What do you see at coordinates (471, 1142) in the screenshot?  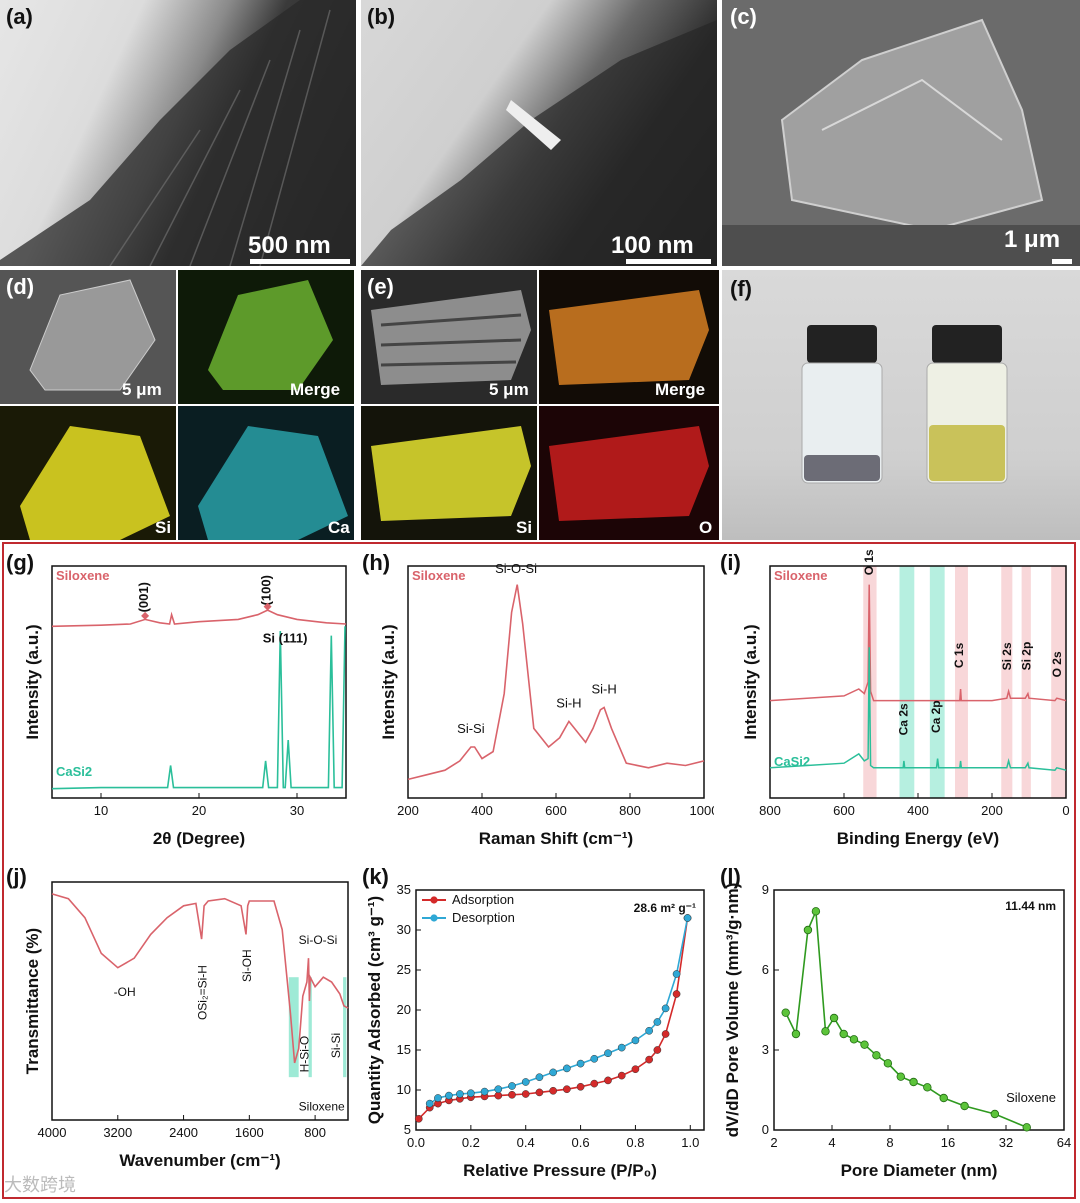 I see `x-tick-label: 0.2` at bounding box center [471, 1142].